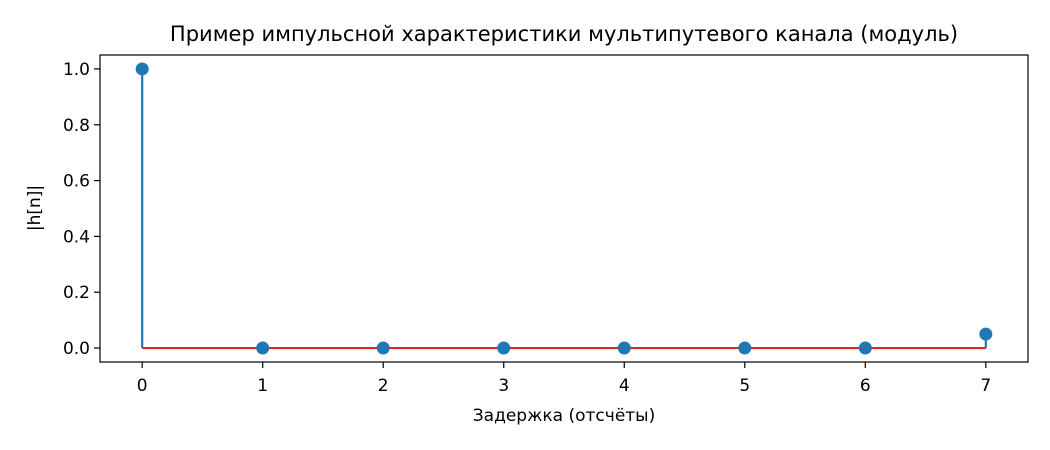 Image resolution: width=1050 pixels, height=450 pixels. Describe the element at coordinates (76, 70) in the screenshot. I see `y-tick-label: 1.0` at that location.